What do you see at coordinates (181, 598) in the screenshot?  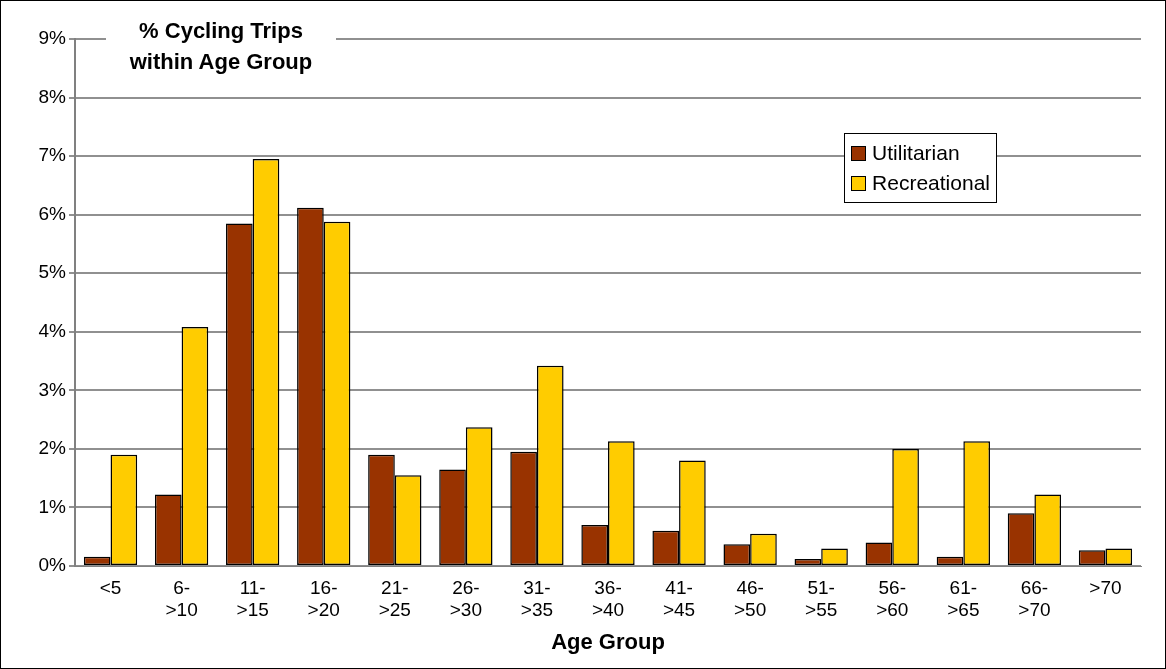 I see `x-tick-label: 6->10` at bounding box center [181, 598].